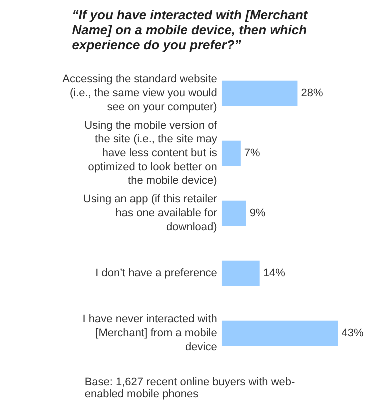 This screenshot has height=405, width=379. I want to click on data-label: 43%, so click(353, 334).